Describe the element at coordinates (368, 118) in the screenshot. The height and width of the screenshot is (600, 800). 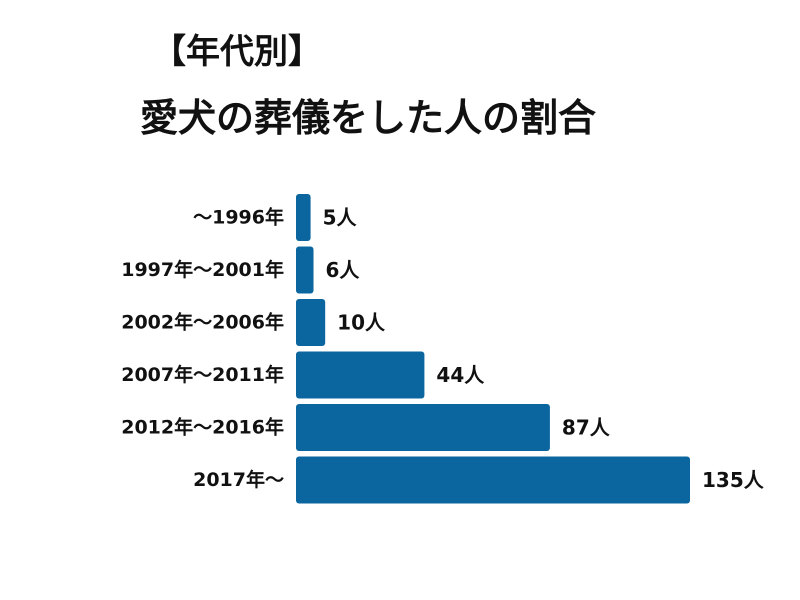
I see `chart-title-line-2: 愛犬の葬儀をした人の割合` at that location.